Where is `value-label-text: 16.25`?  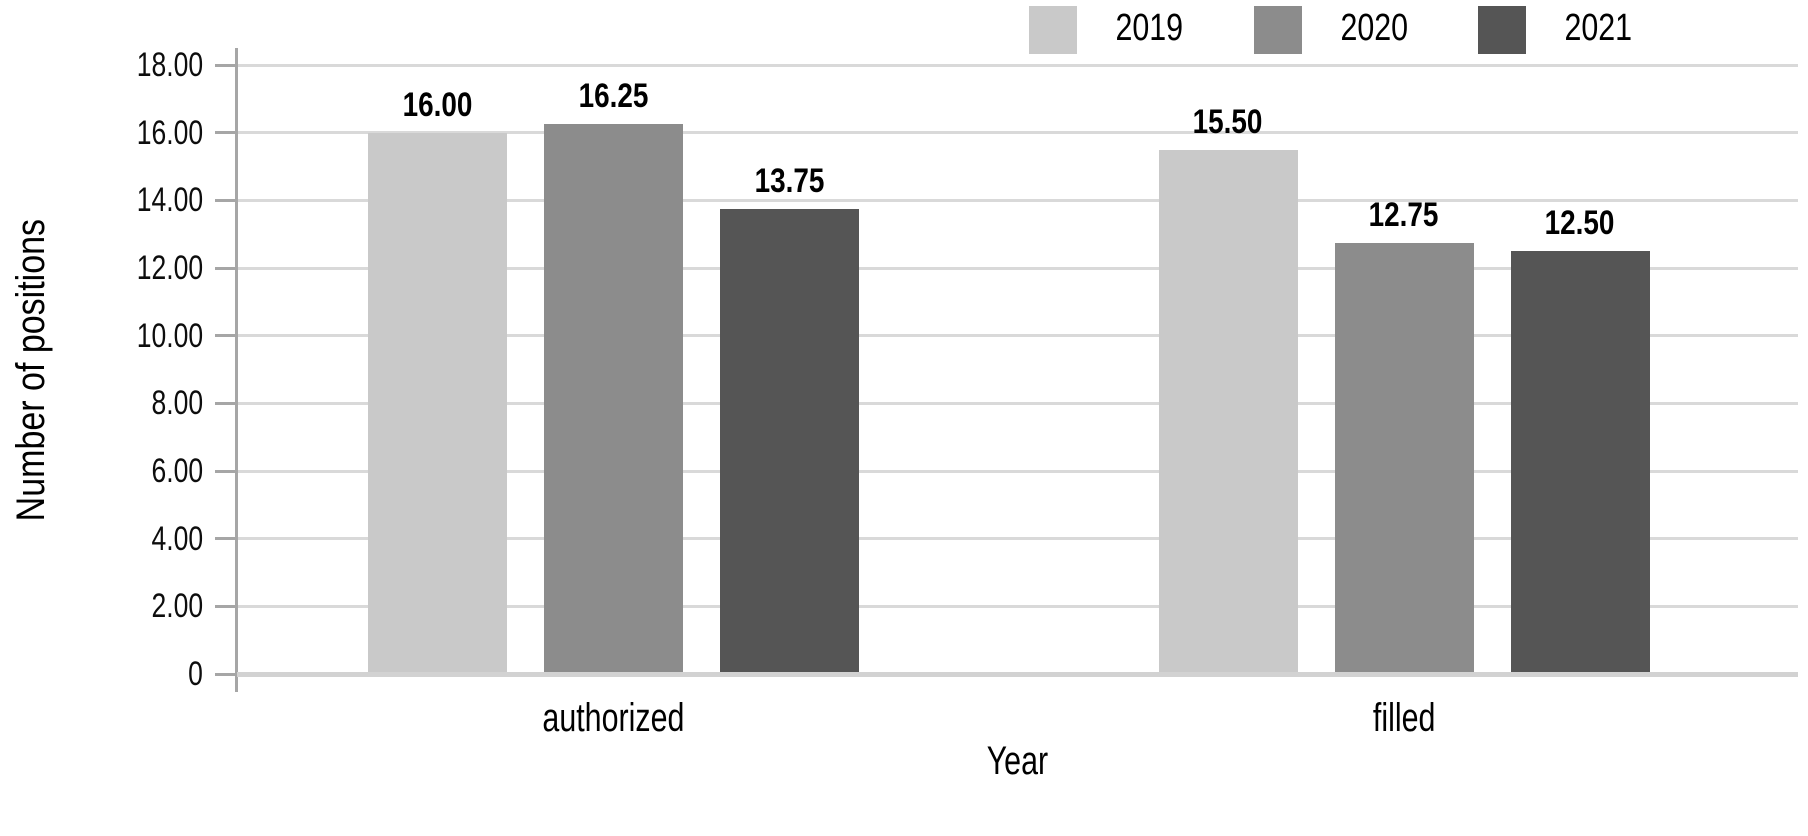 value-label-text: 16.25 is located at coordinates (613, 96).